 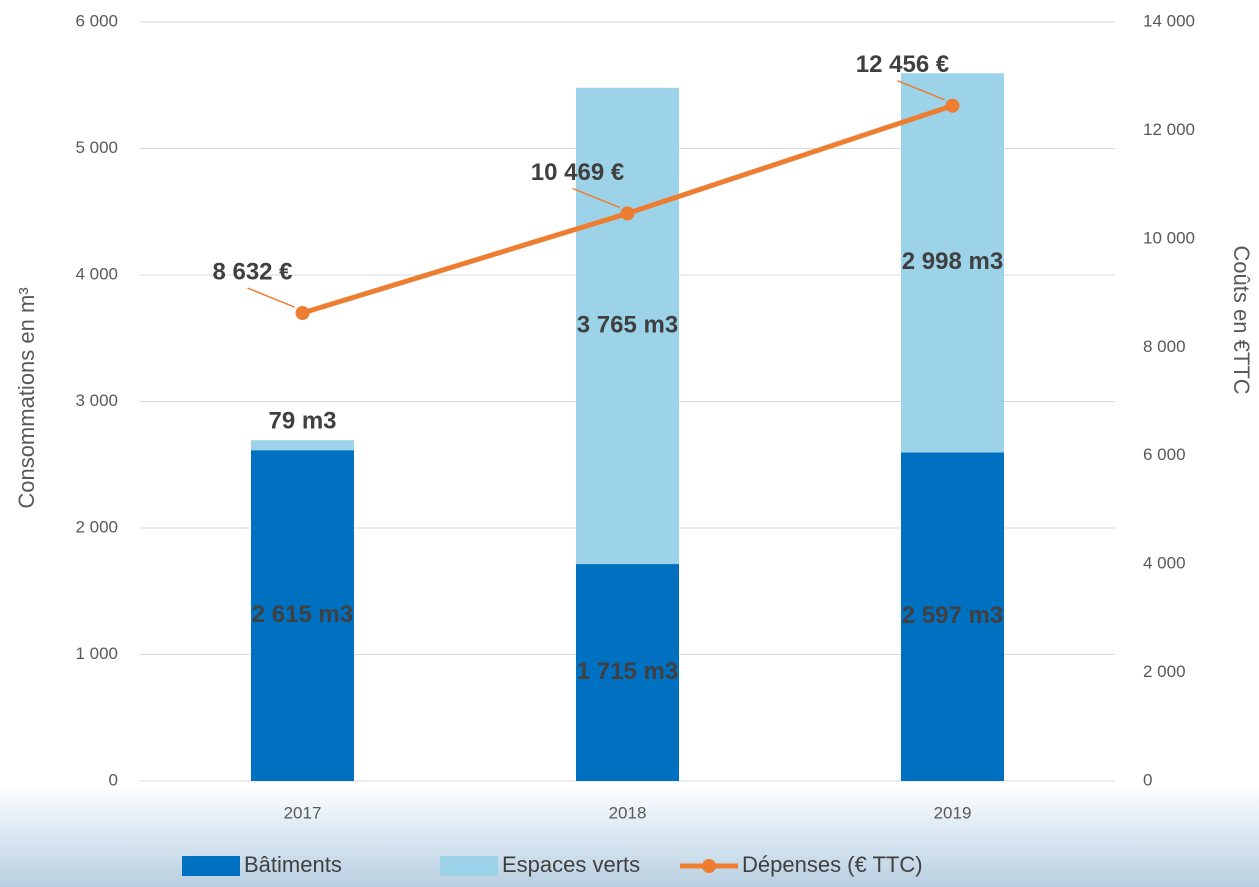 What do you see at coordinates (96, 400) in the screenshot?
I see `y-tick-label: 3 000` at bounding box center [96, 400].